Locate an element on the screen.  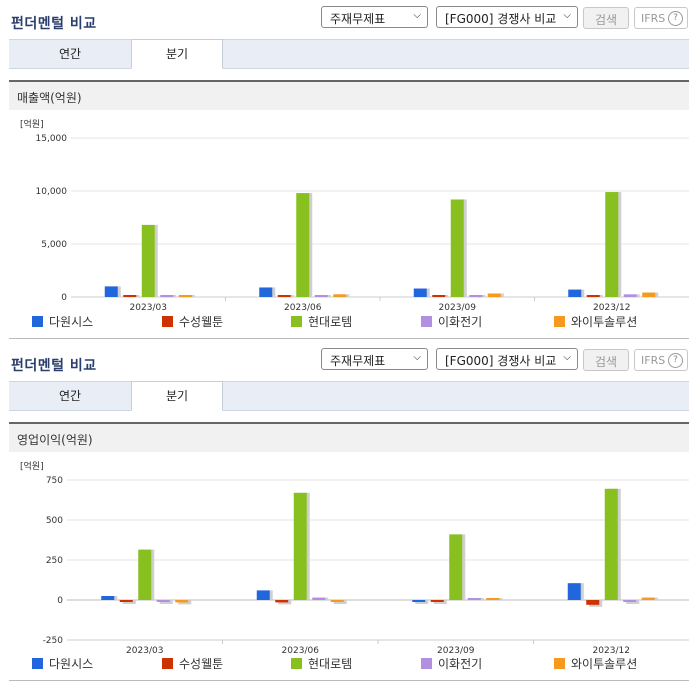
y-tick-label: 750 is located at coordinates (54, 481).